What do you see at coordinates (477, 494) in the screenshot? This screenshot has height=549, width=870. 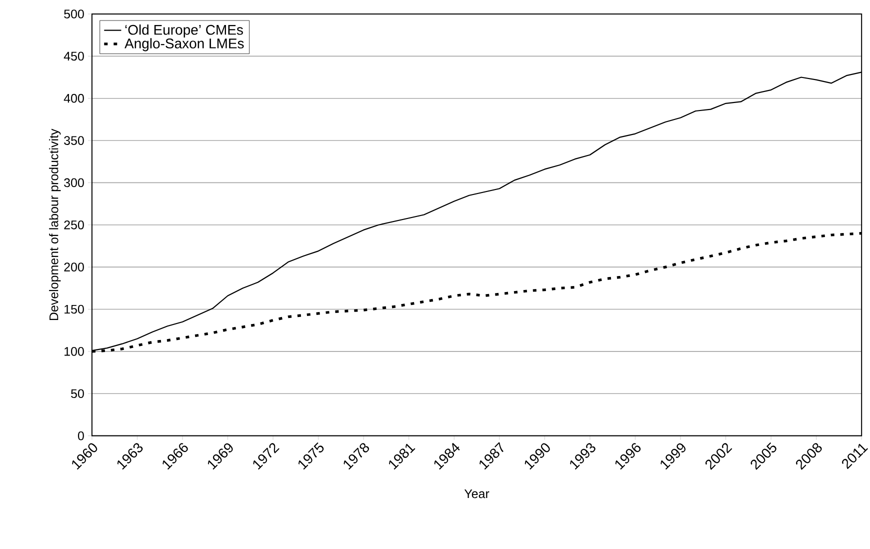 I see `x-axis-title: Year` at bounding box center [477, 494].